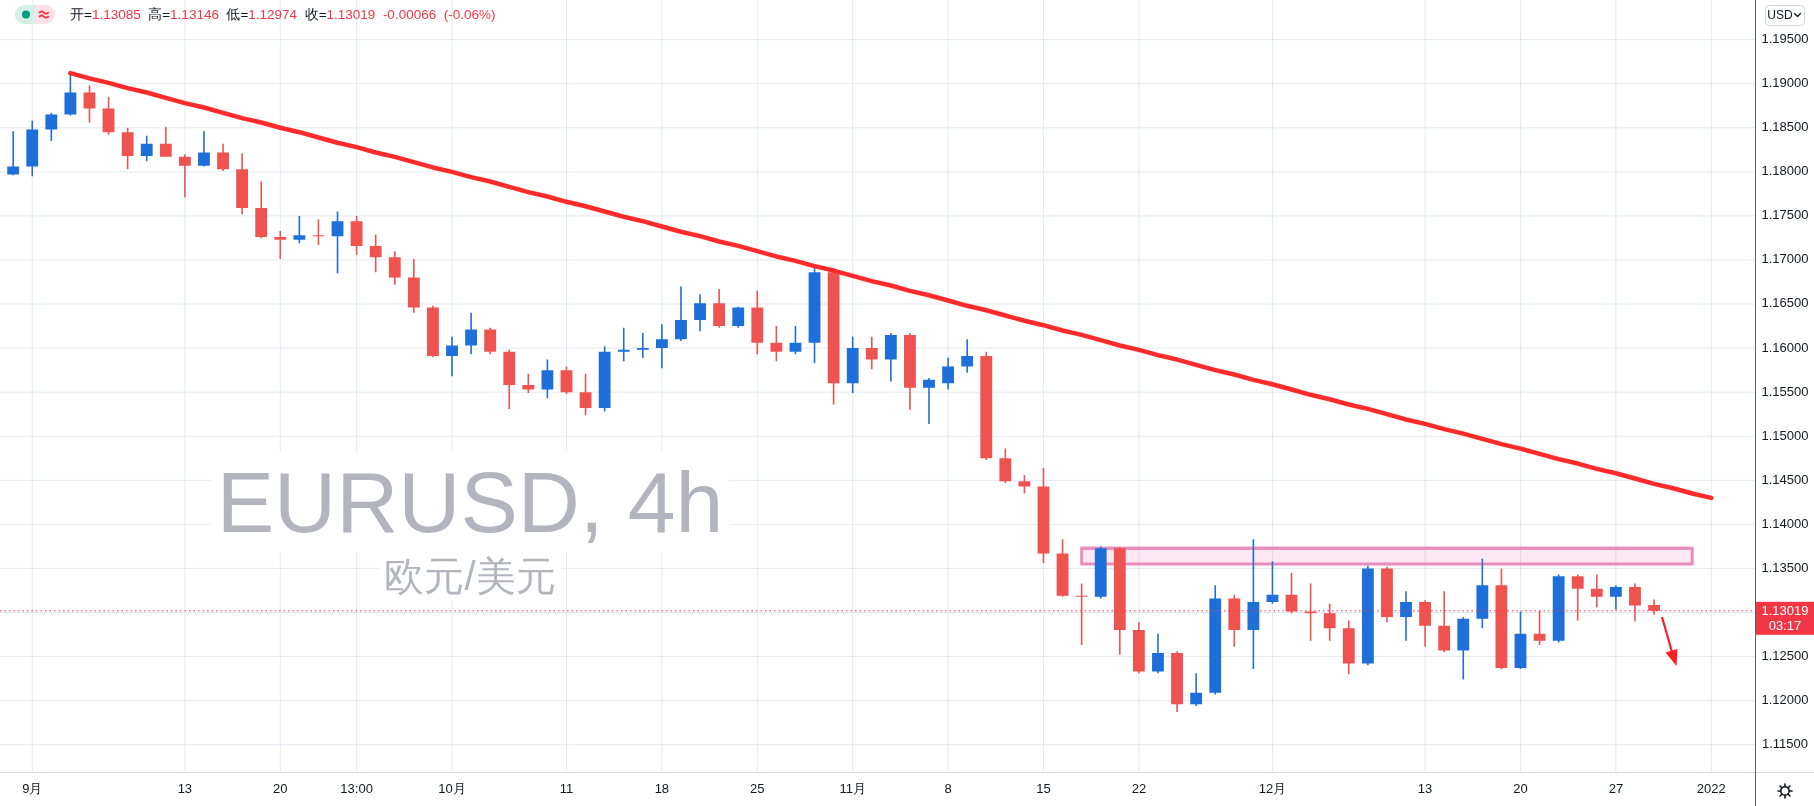  Describe the element at coordinates (1785, 391) in the screenshot. I see `y-tick-label: 1.15500` at that location.